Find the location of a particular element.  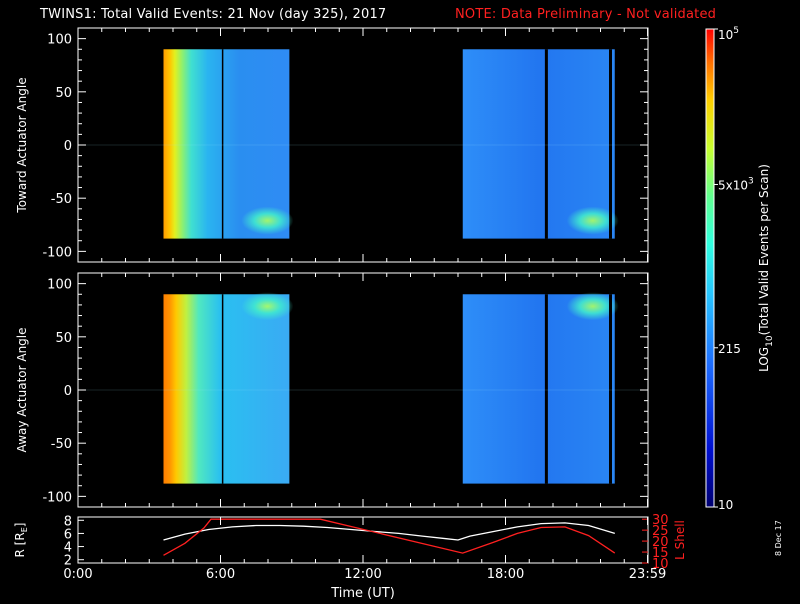

lshell-line is located at coordinates (389, 537).